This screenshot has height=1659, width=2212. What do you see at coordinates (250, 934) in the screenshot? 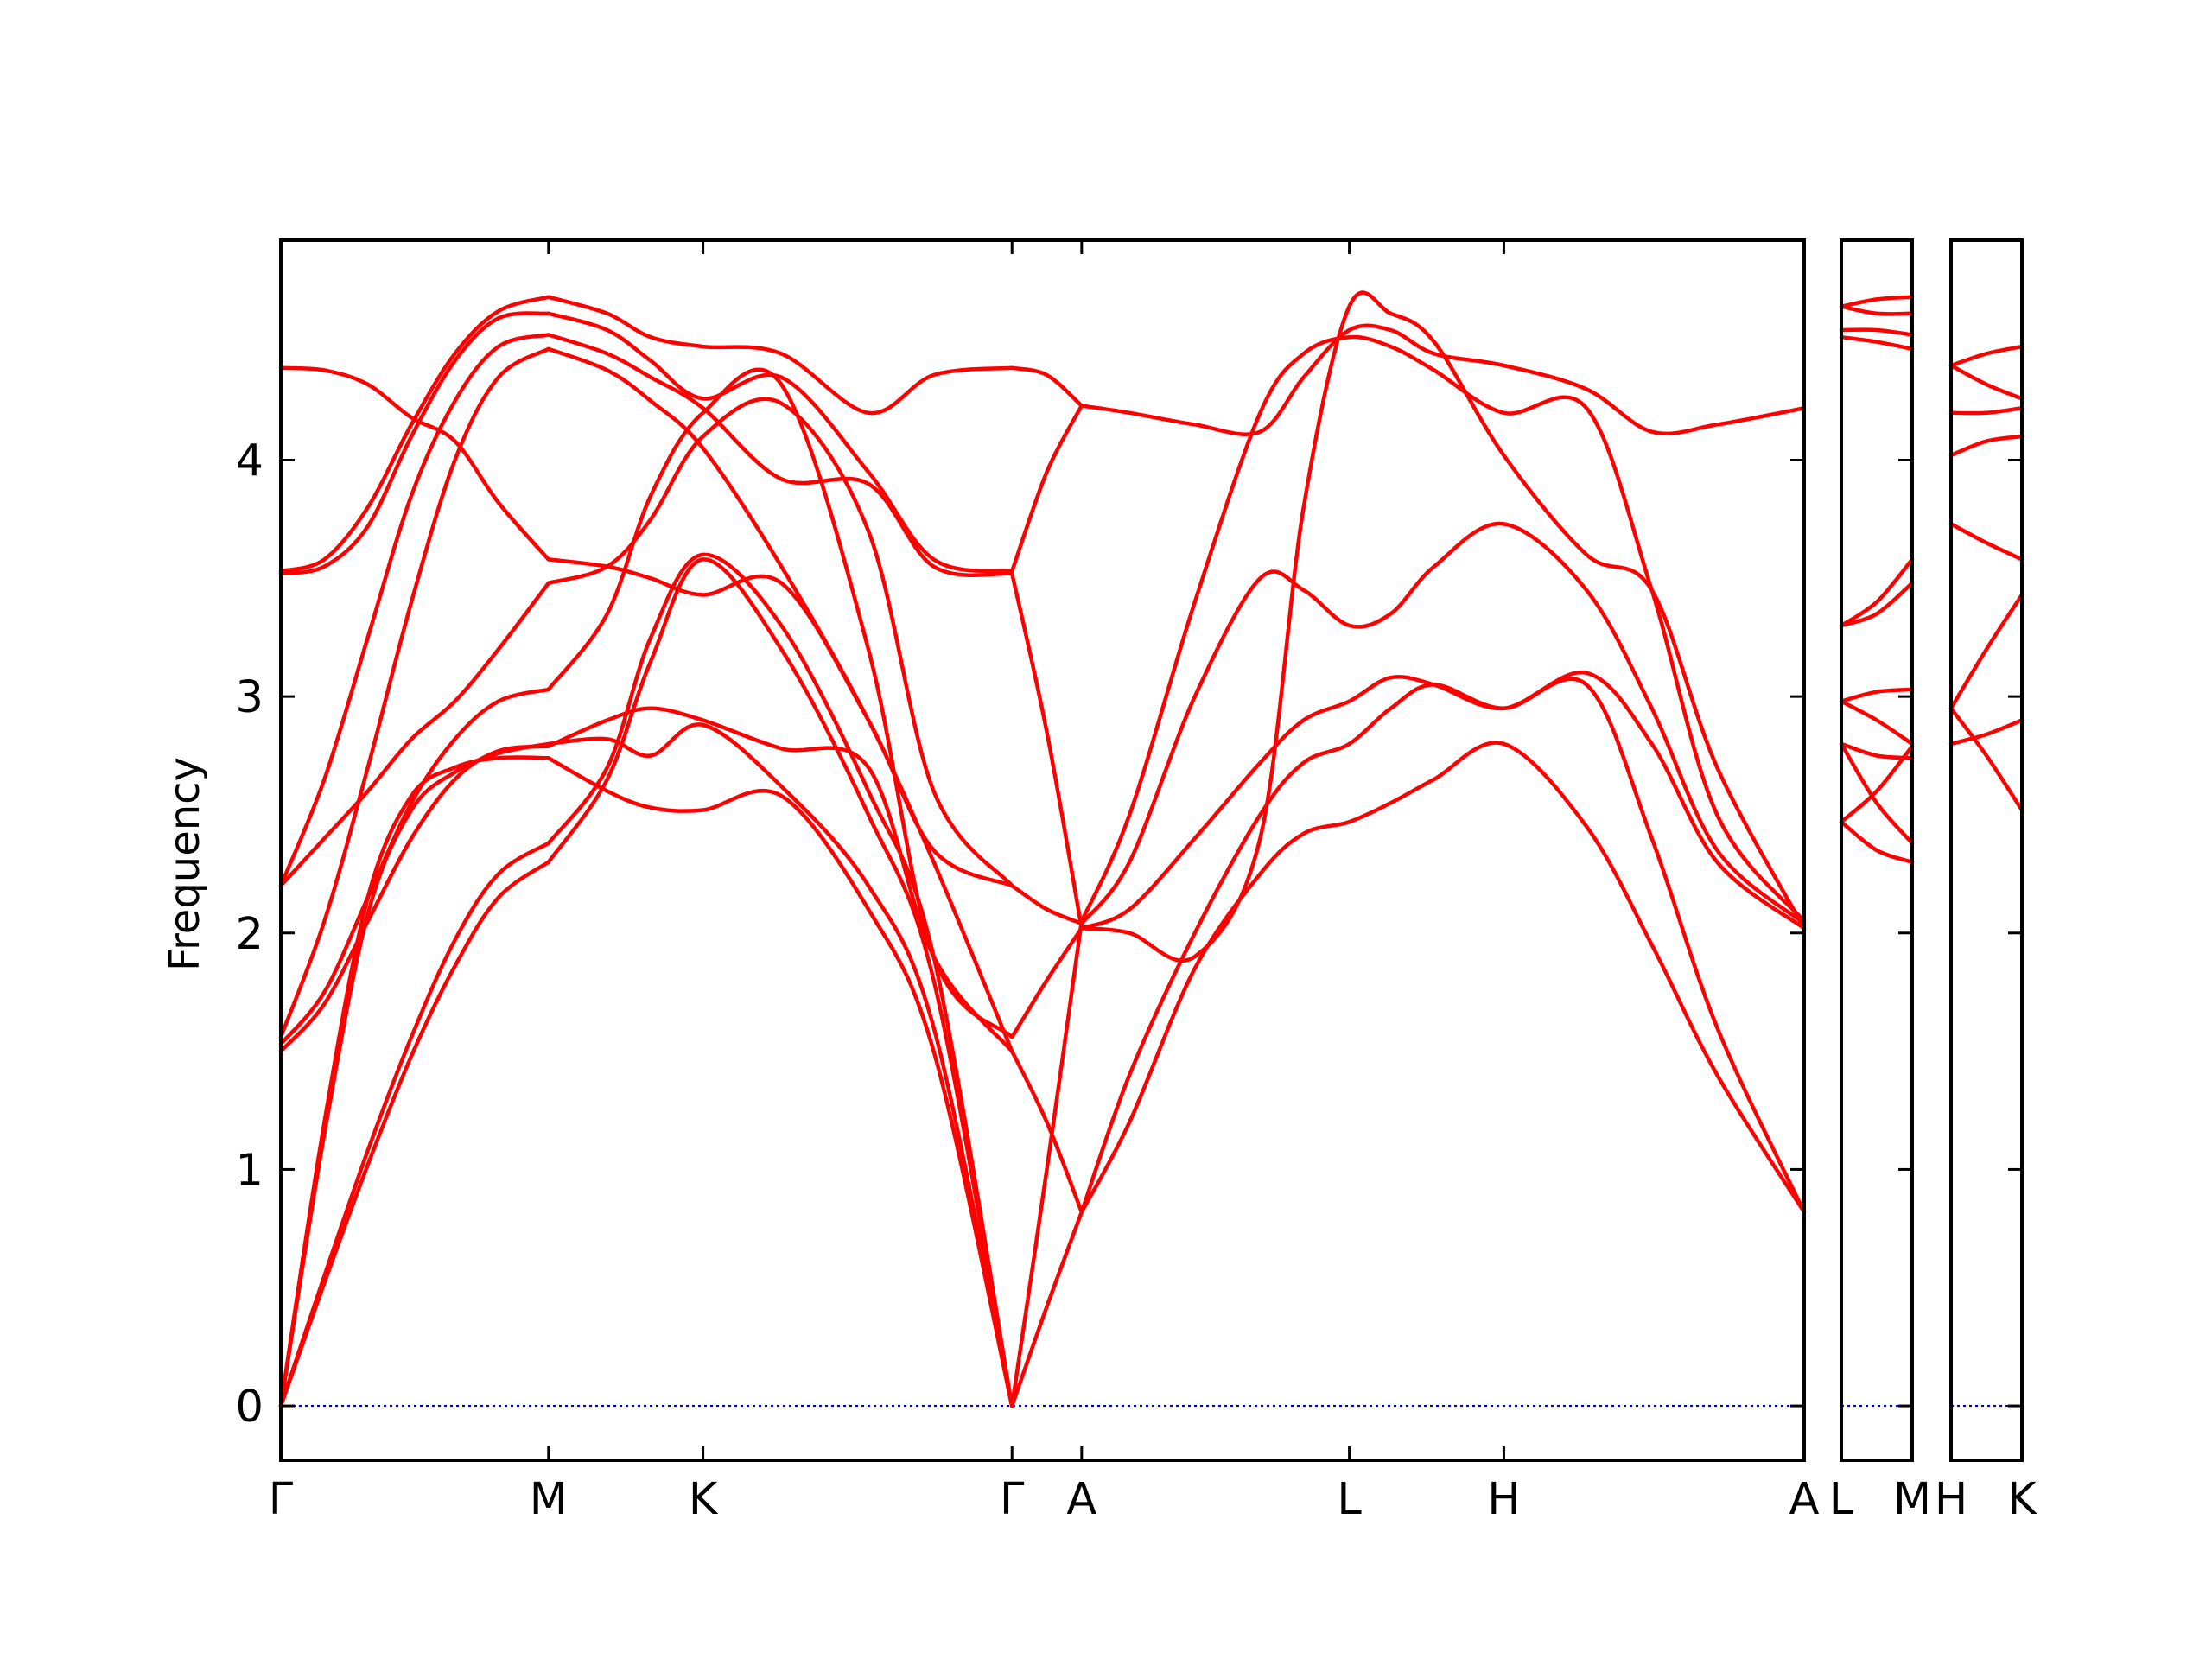
I see `y-tick-label: 2` at bounding box center [250, 934].